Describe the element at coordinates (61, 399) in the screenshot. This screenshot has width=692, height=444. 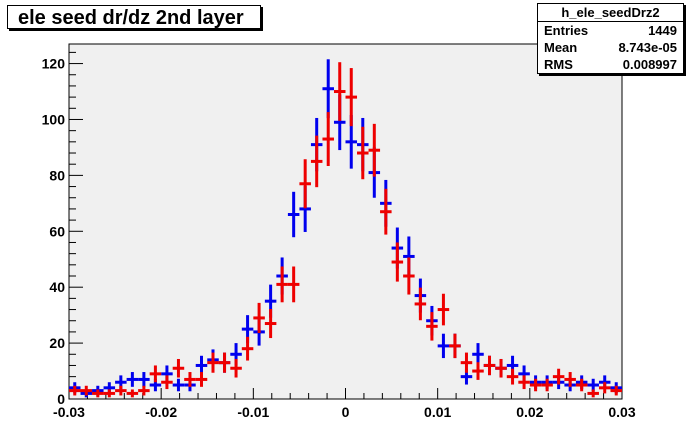
I see `y-tick-label: 0` at that location.